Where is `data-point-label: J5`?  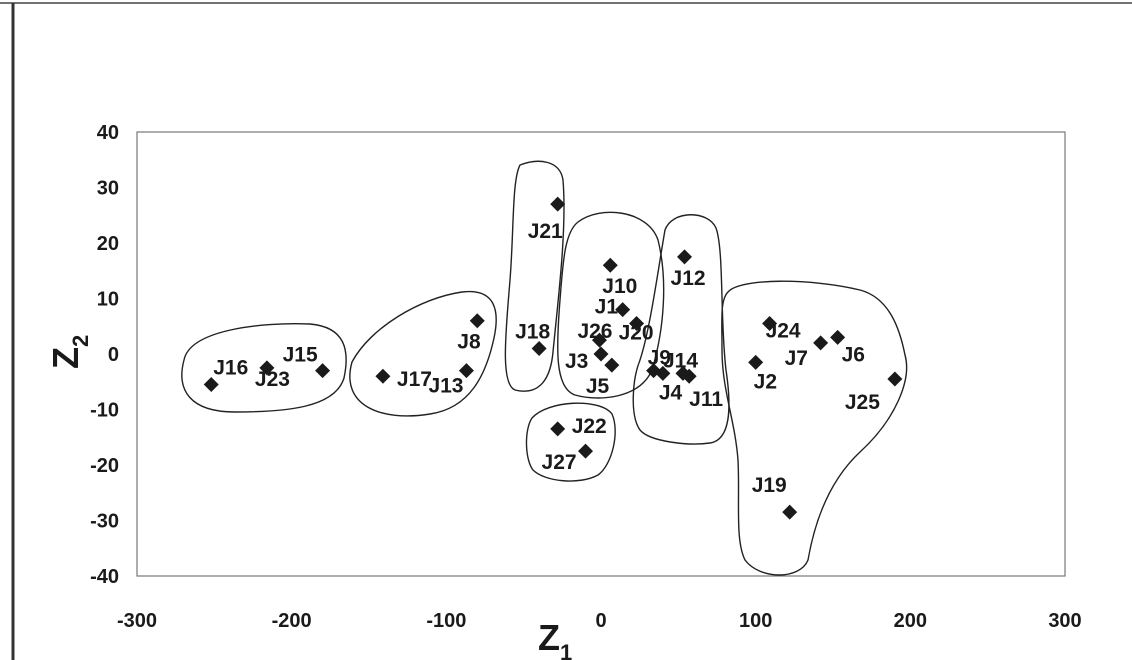 data-point-label: J5 is located at coordinates (598, 386).